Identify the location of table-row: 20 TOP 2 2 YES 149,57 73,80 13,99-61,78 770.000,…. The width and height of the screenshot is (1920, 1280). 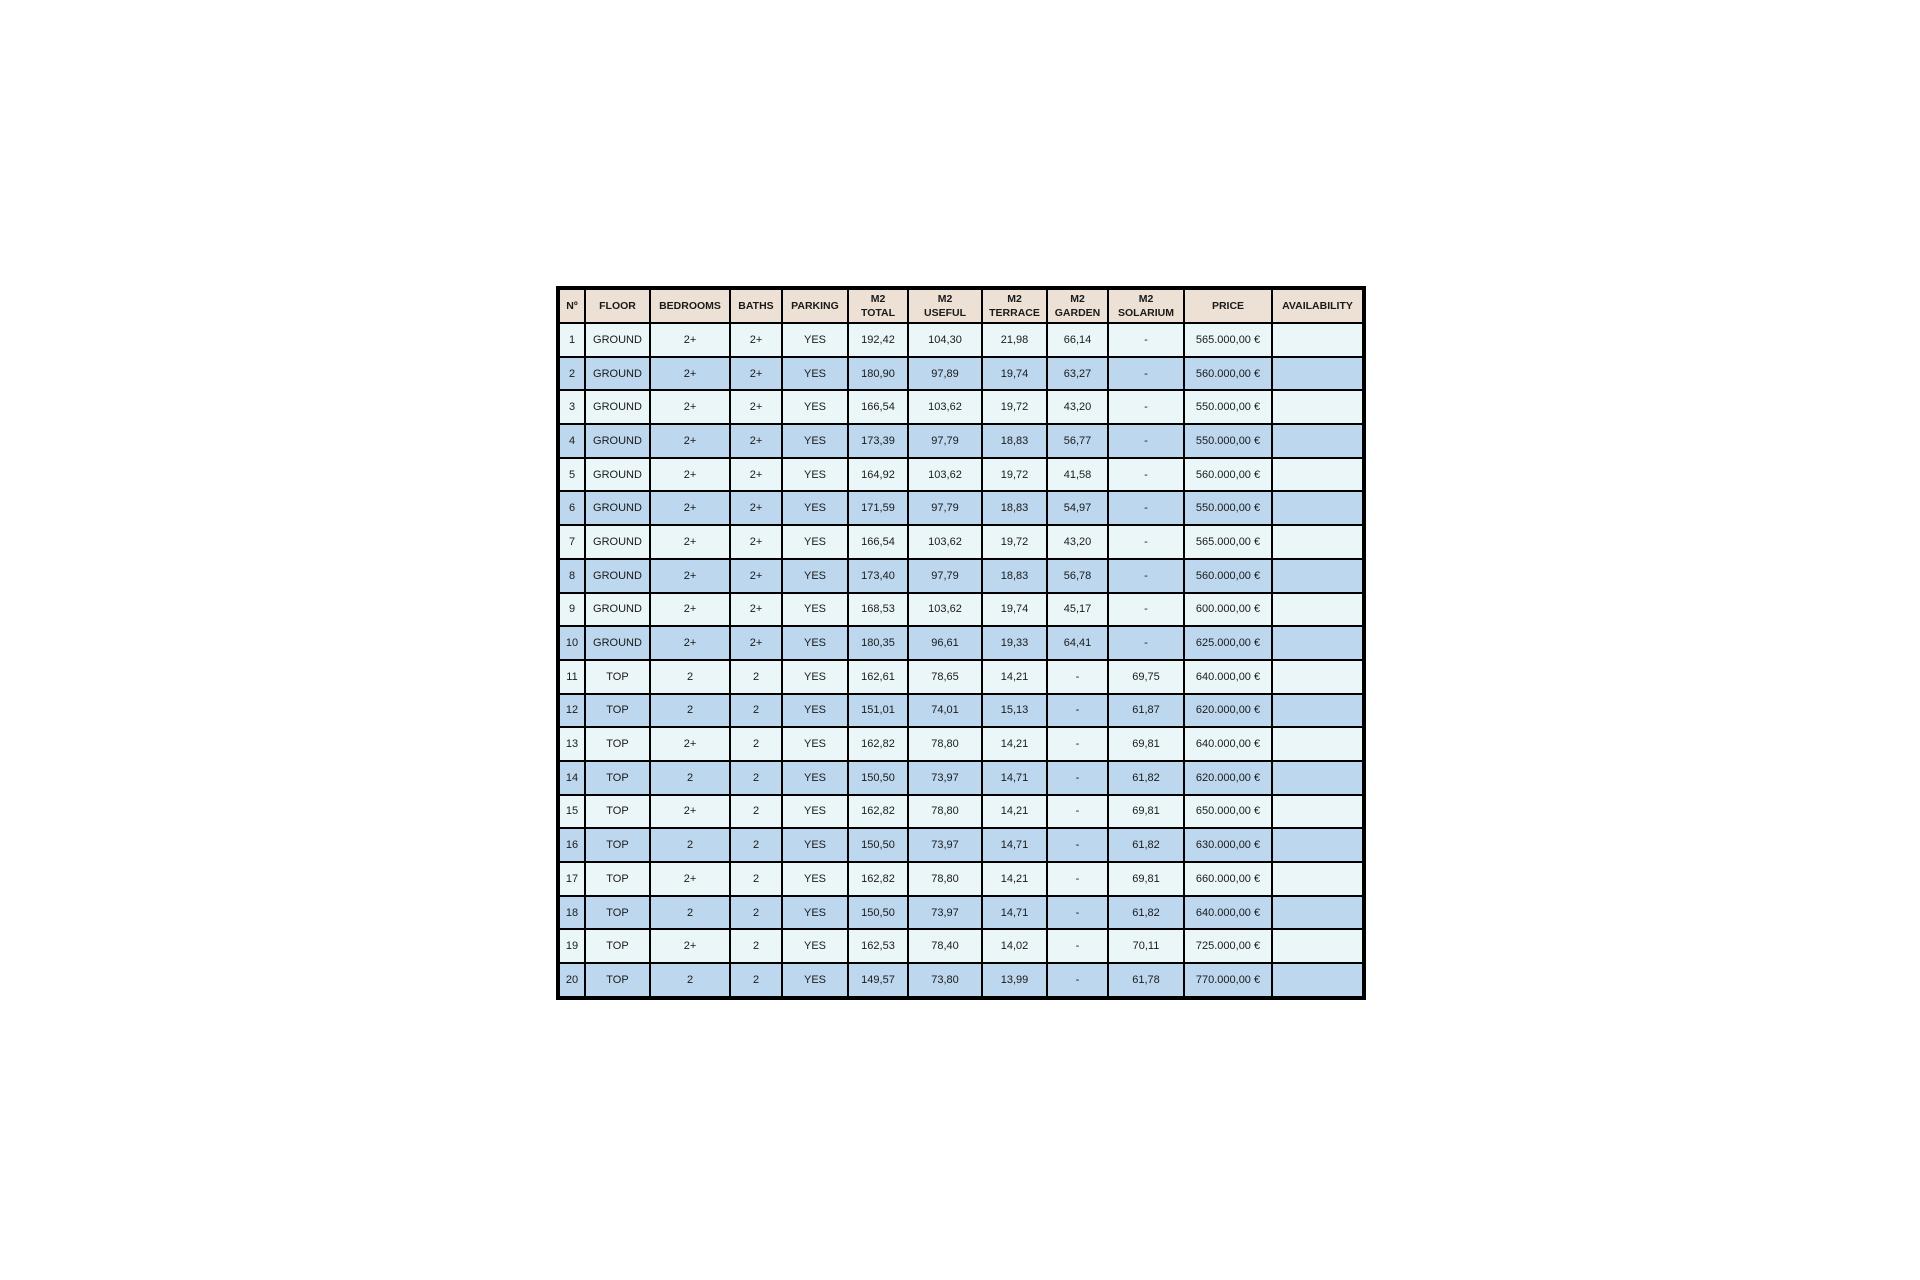
(961, 980).